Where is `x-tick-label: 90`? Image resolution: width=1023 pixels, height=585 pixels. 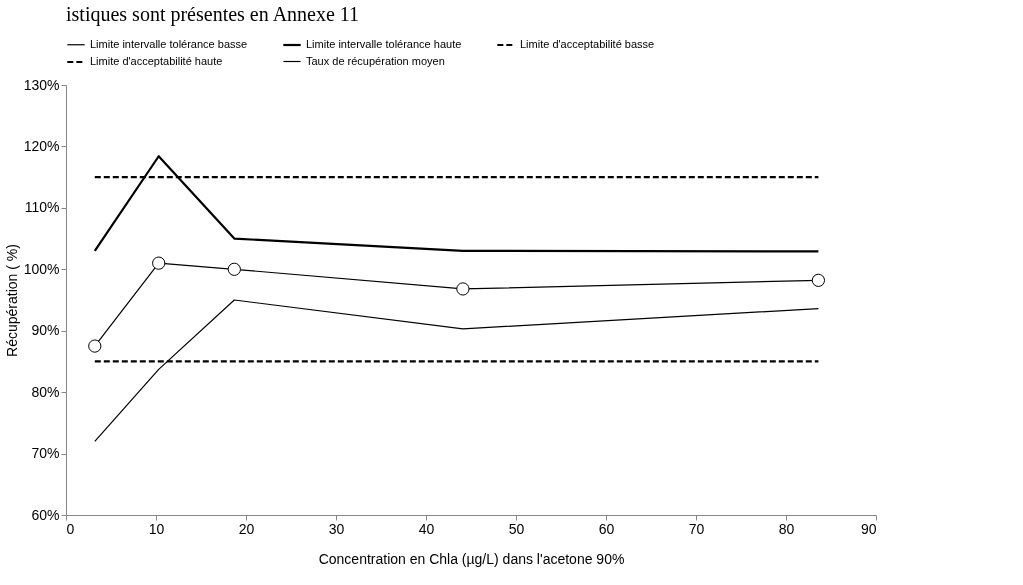 x-tick-label: 90 is located at coordinates (868, 528).